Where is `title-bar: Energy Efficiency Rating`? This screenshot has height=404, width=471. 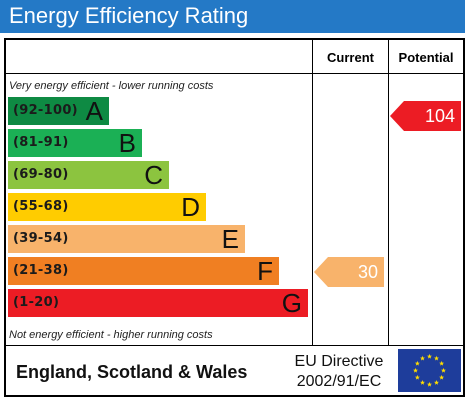
title-bar: Energy Efficiency Rating is located at coordinates (232, 16).